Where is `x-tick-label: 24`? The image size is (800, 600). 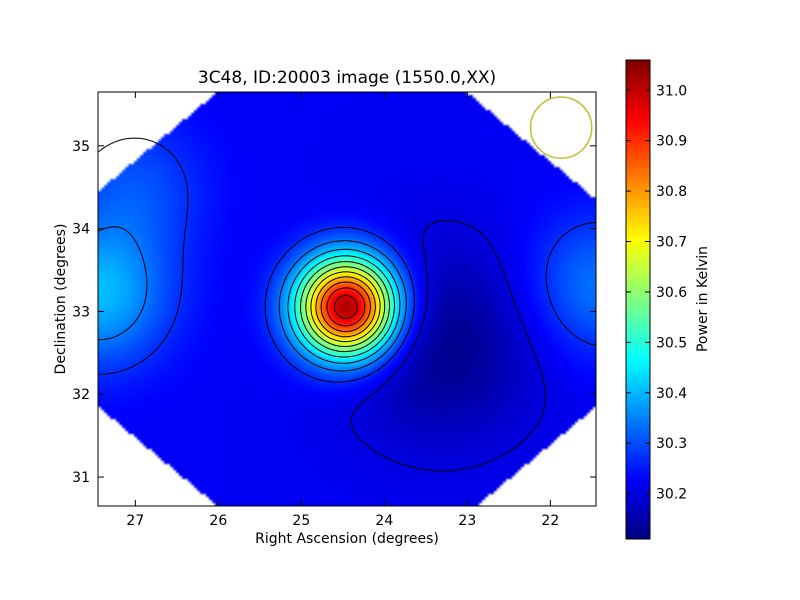 x-tick-label: 24 is located at coordinates (384, 521).